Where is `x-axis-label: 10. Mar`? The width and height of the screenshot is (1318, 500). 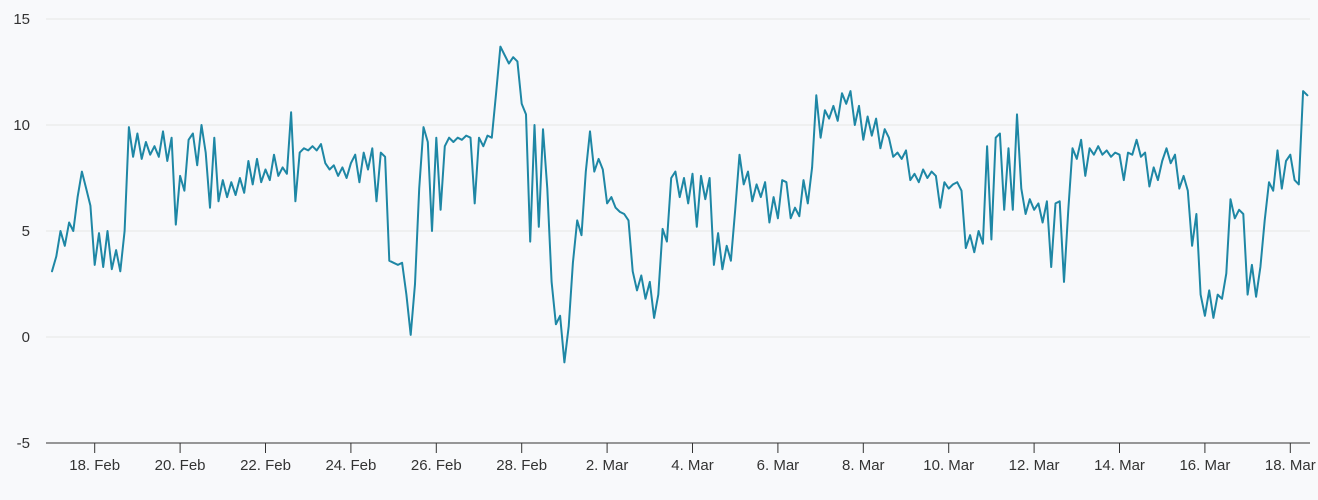 x-axis-label: 10. Mar is located at coordinates (948, 465).